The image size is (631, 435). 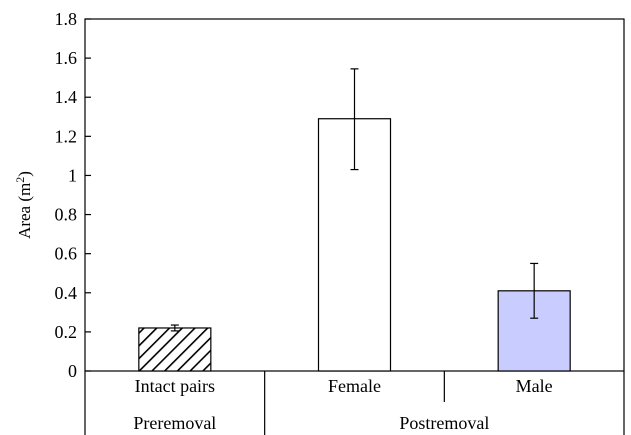 What do you see at coordinates (73, 195) in the screenshot?
I see `y-axis: 0 0.2 0.4 0.6 0.8 1 1.2 1.4 1.6 1.8` at bounding box center [73, 195].